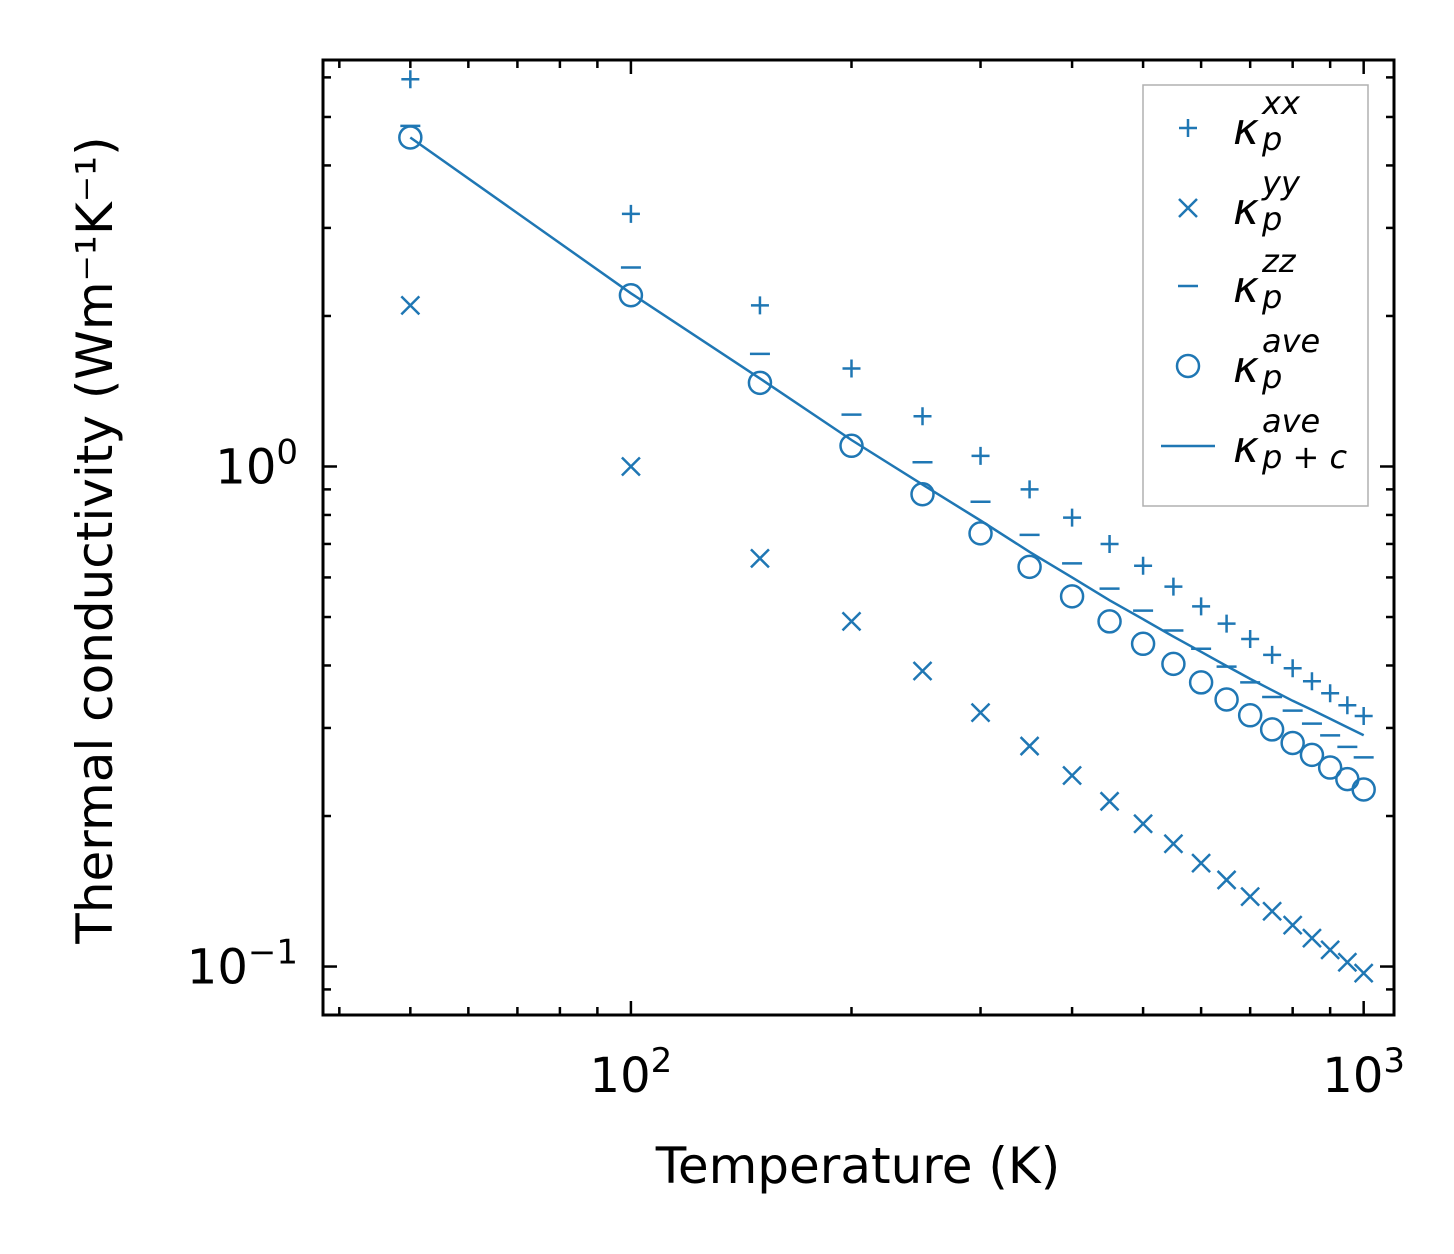 Image resolution: width=1454 pixels, height=1254 pixels. Describe the element at coordinates (242, 964) in the screenshot. I see `y-tick-label: 10⁻¹` at that location.